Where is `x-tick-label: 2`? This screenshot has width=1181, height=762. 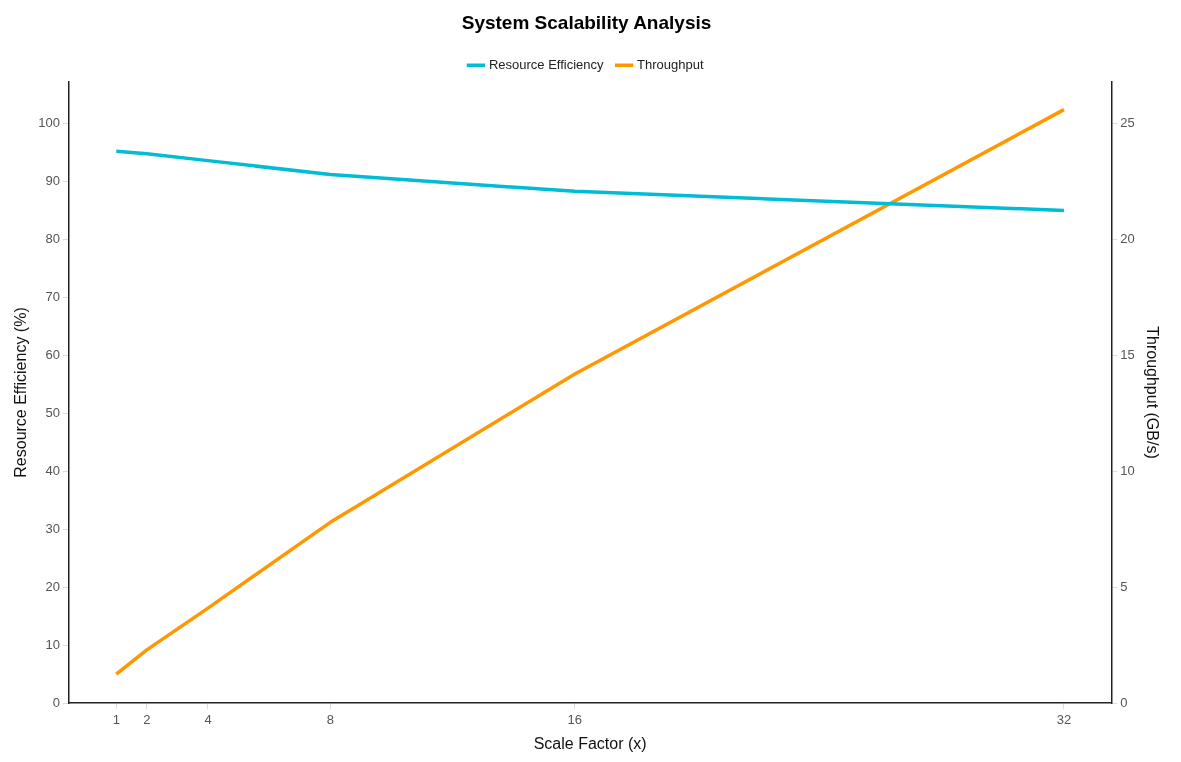 x-tick-label: 2 is located at coordinates (147, 719).